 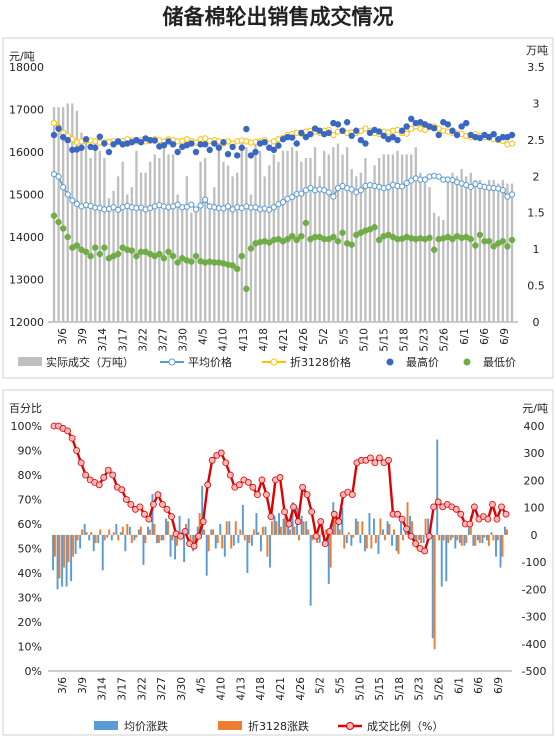 What do you see at coordinates (536, 103) in the screenshot?
I see `chart1-right-tick: 3` at bounding box center [536, 103].